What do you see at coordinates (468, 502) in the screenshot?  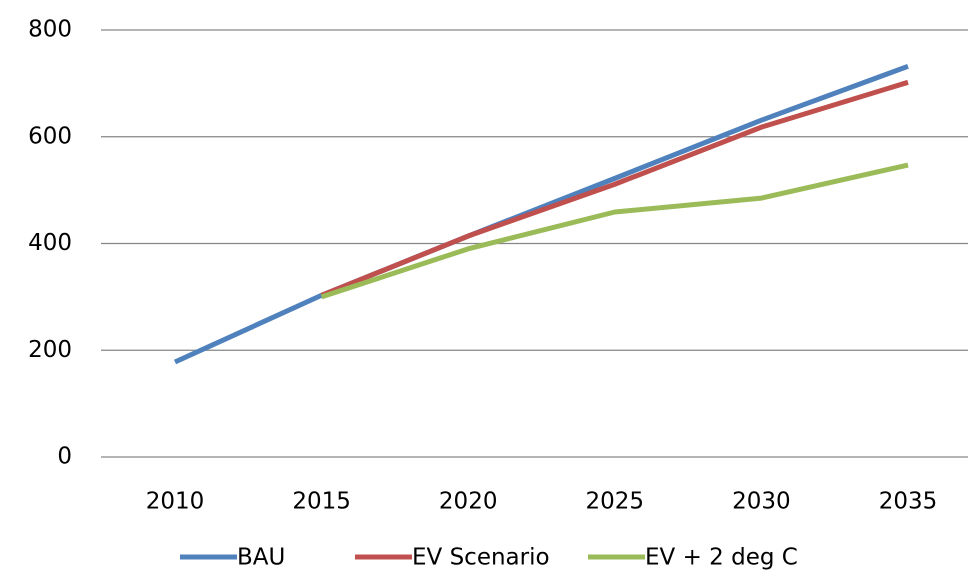 I see `x-tick-label: 2020` at bounding box center [468, 502].